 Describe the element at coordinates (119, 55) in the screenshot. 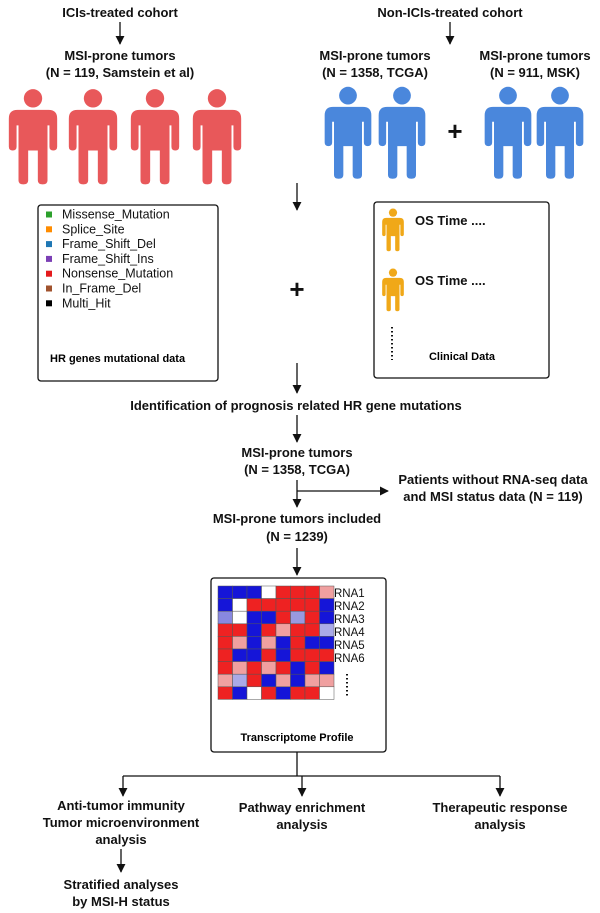

I see `icis-cohort-title: MSI-prone tumors` at that location.